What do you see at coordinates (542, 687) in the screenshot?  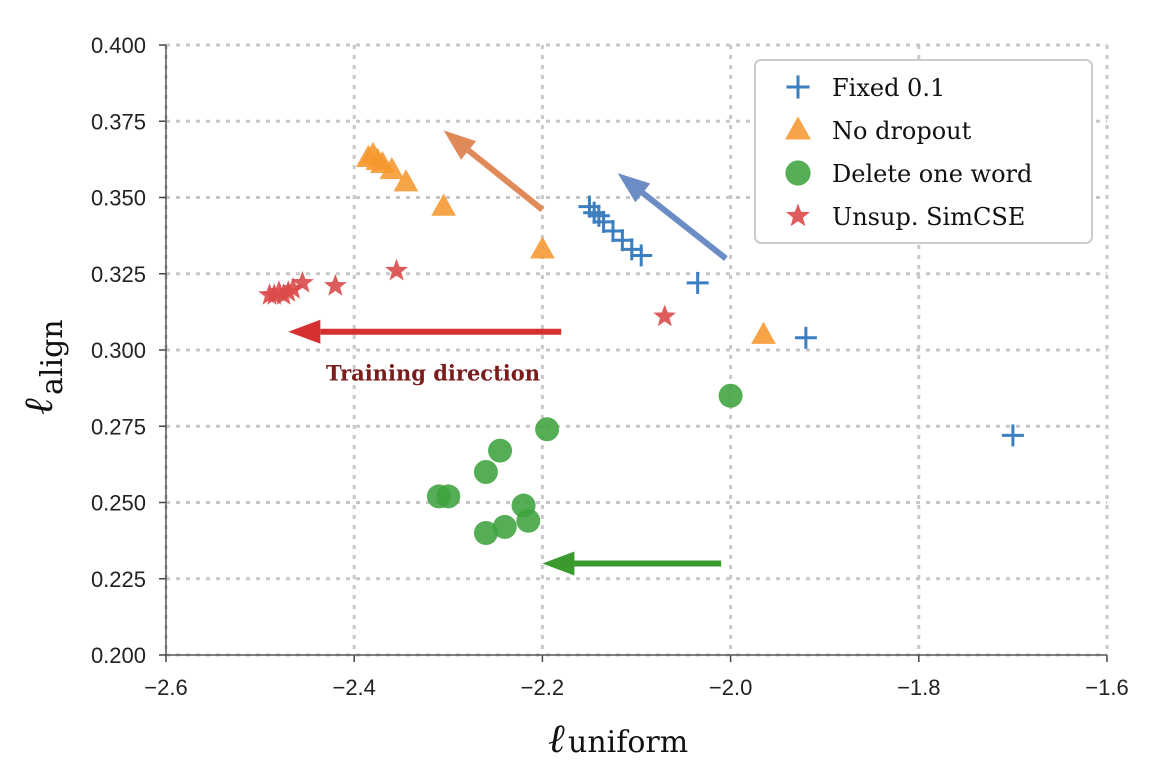 I see `x-tick-label: −2.2` at bounding box center [542, 687].